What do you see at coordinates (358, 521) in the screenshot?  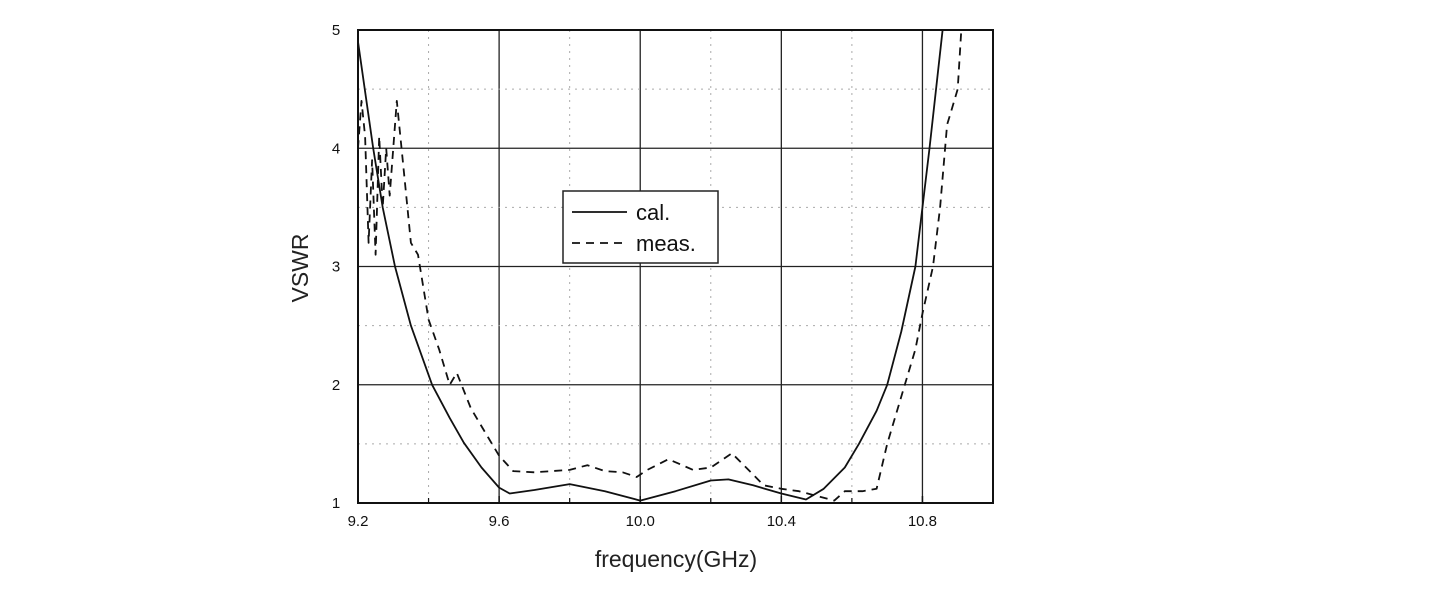 I see `x-tick-label: 9.2` at bounding box center [358, 521].